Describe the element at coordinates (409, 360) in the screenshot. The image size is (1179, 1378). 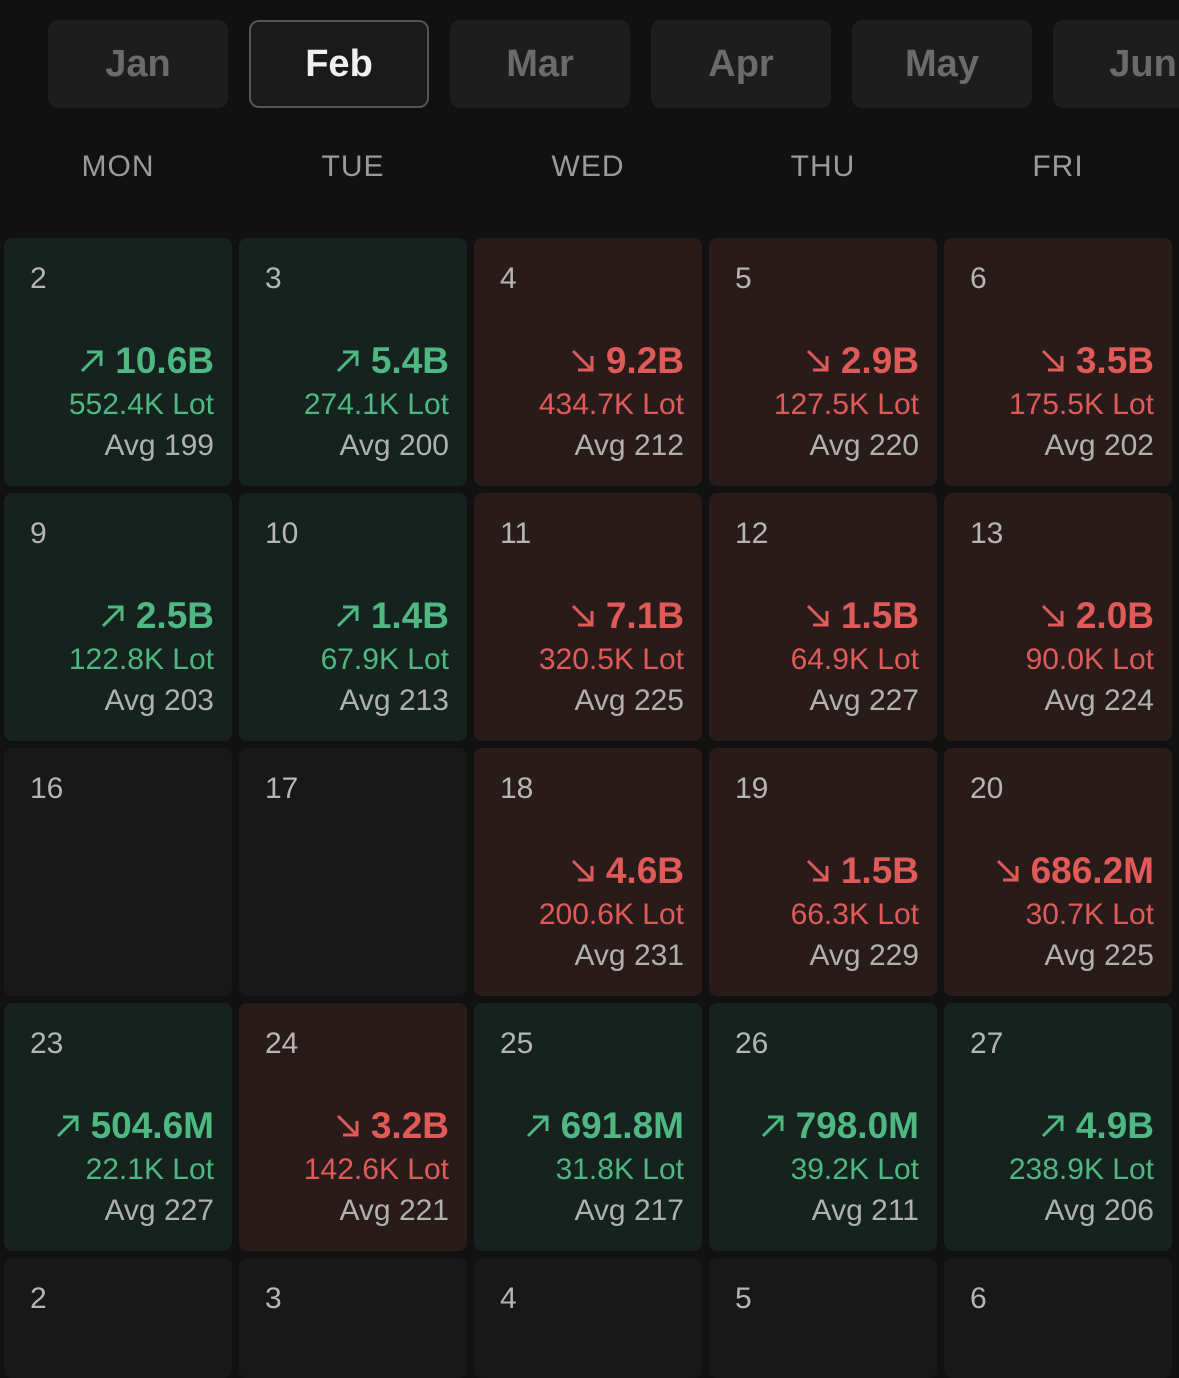
I see `trade-value-text: 5.4B` at that location.